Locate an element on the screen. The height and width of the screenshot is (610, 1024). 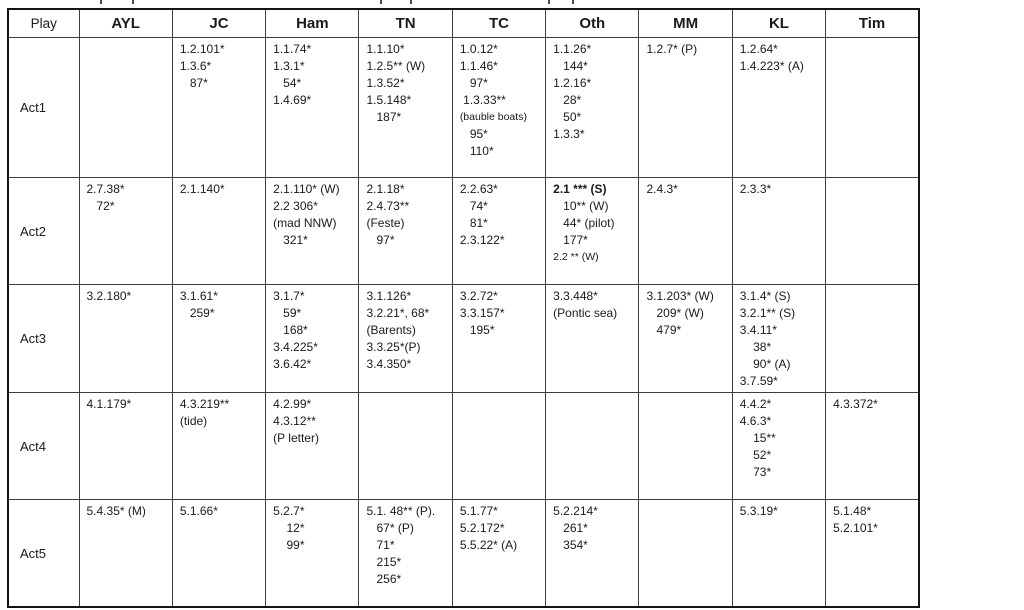
reference-line: 73* is located at coordinates (755, 471).